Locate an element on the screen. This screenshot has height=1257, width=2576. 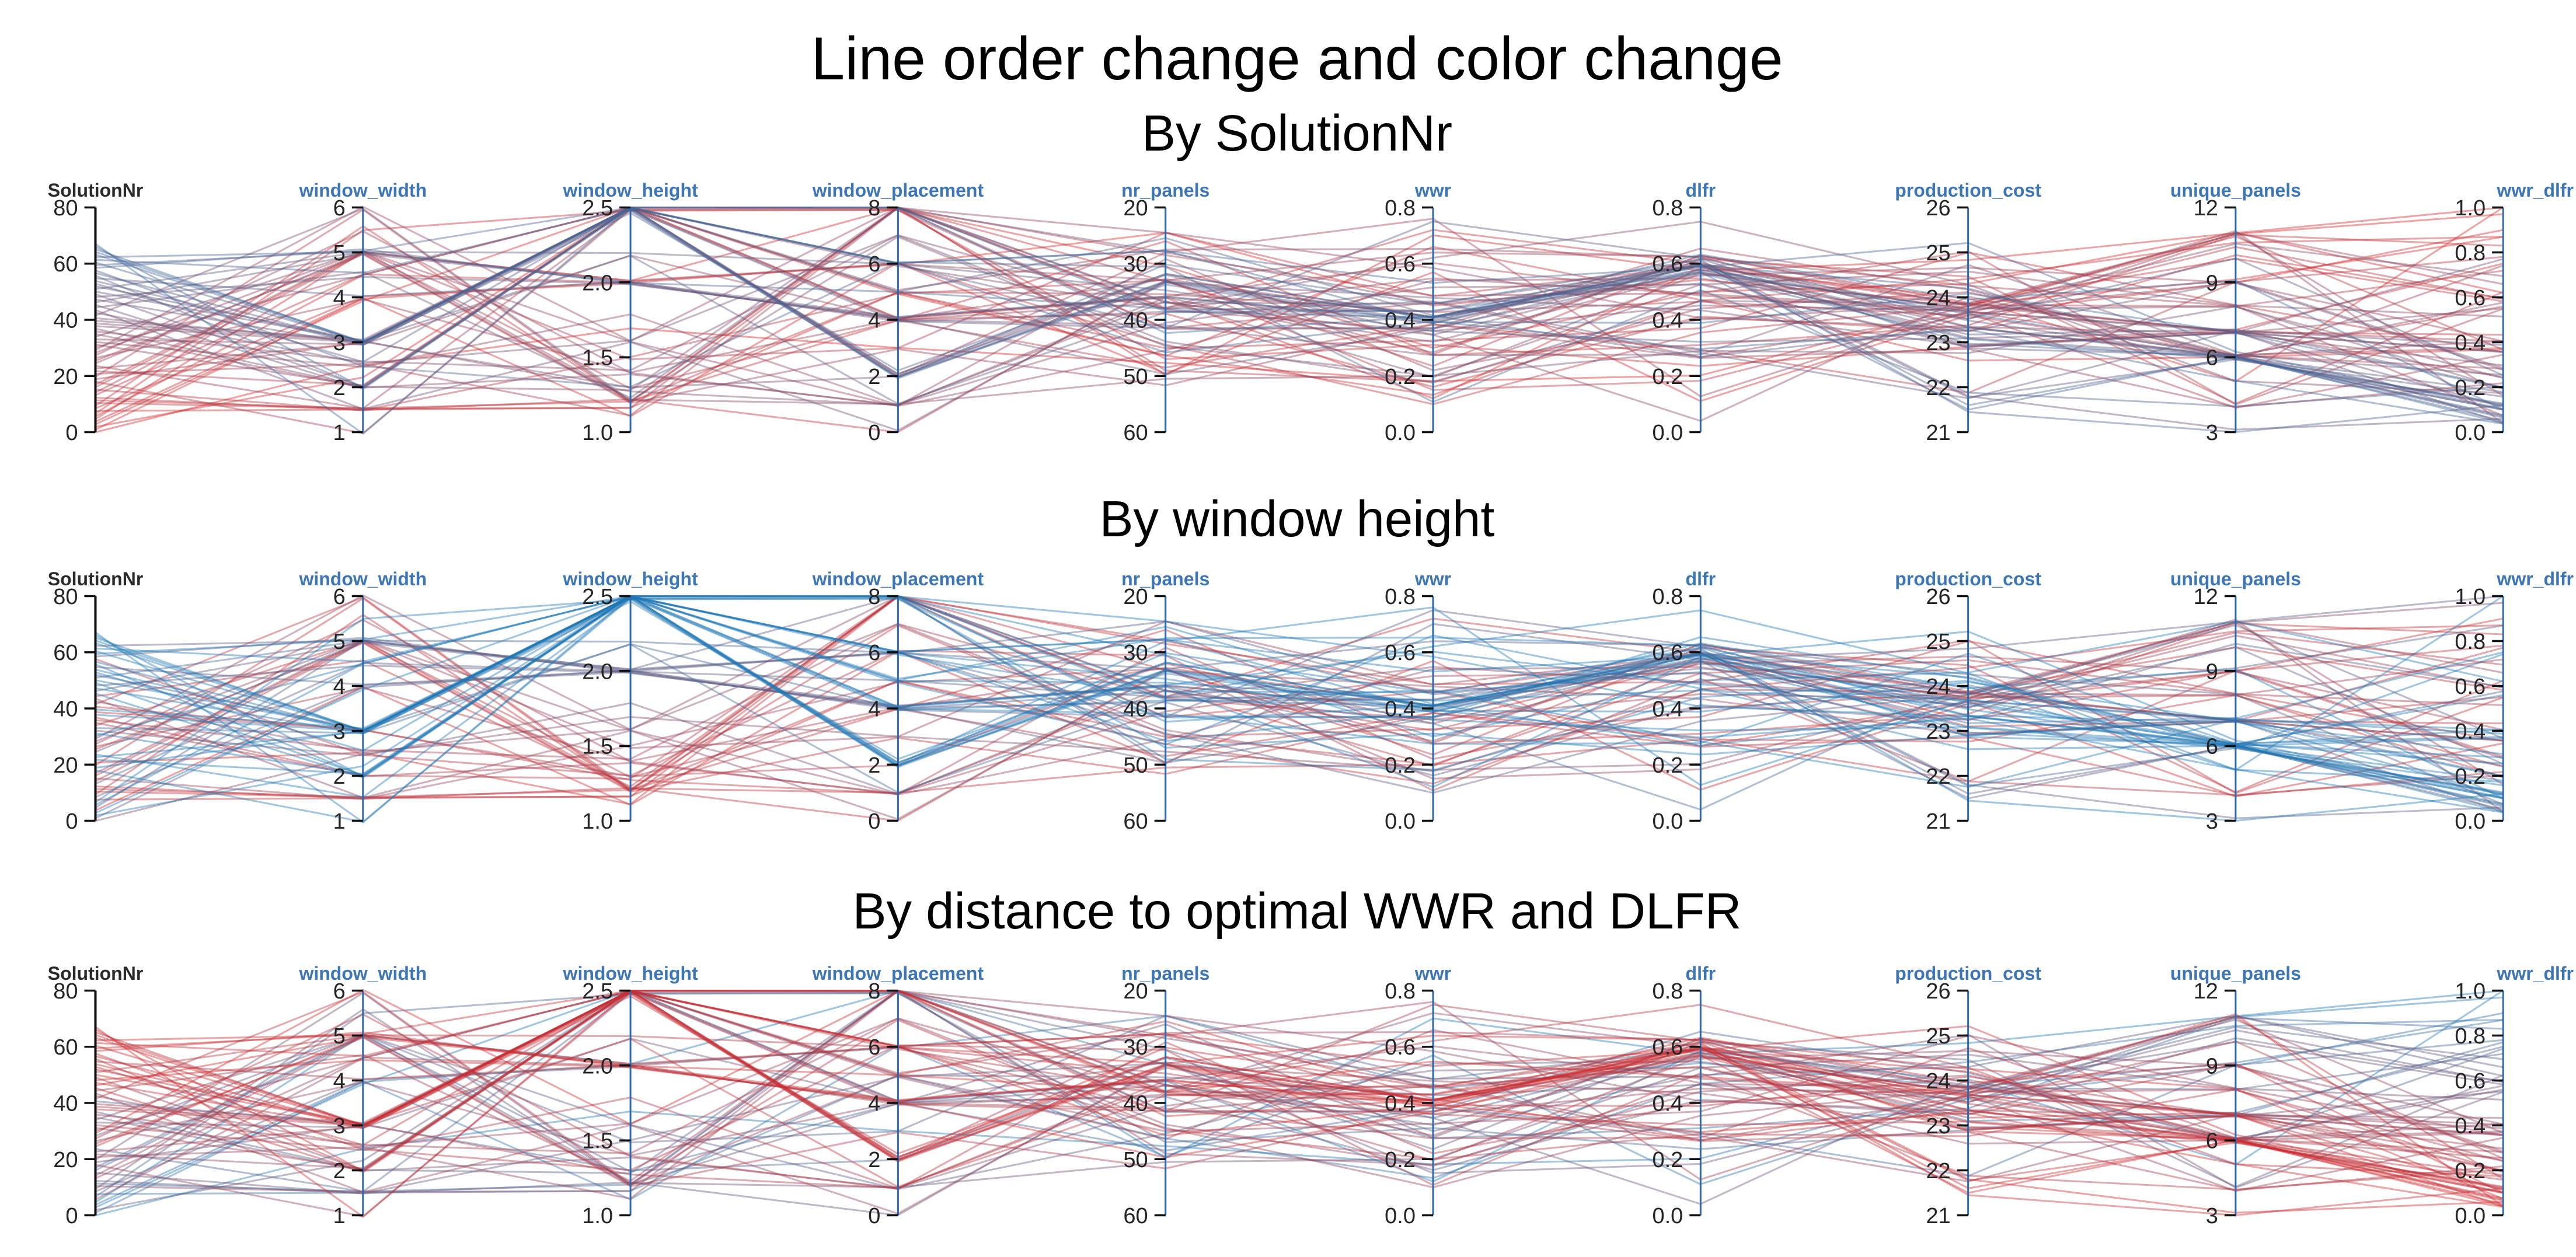
svg-text: 80 is located at coordinates (66, 208).